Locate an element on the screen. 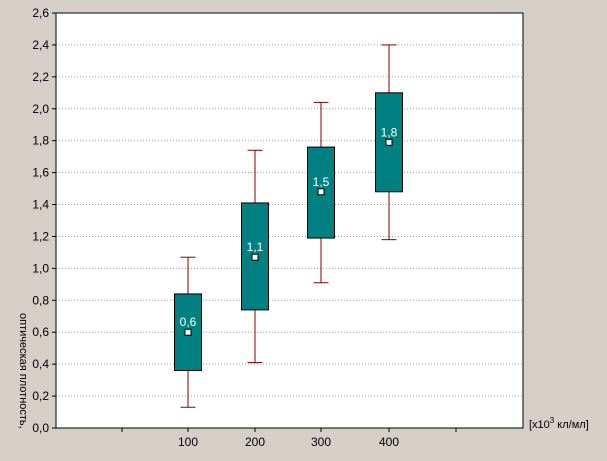  data-label: 1,5 is located at coordinates (321, 182).